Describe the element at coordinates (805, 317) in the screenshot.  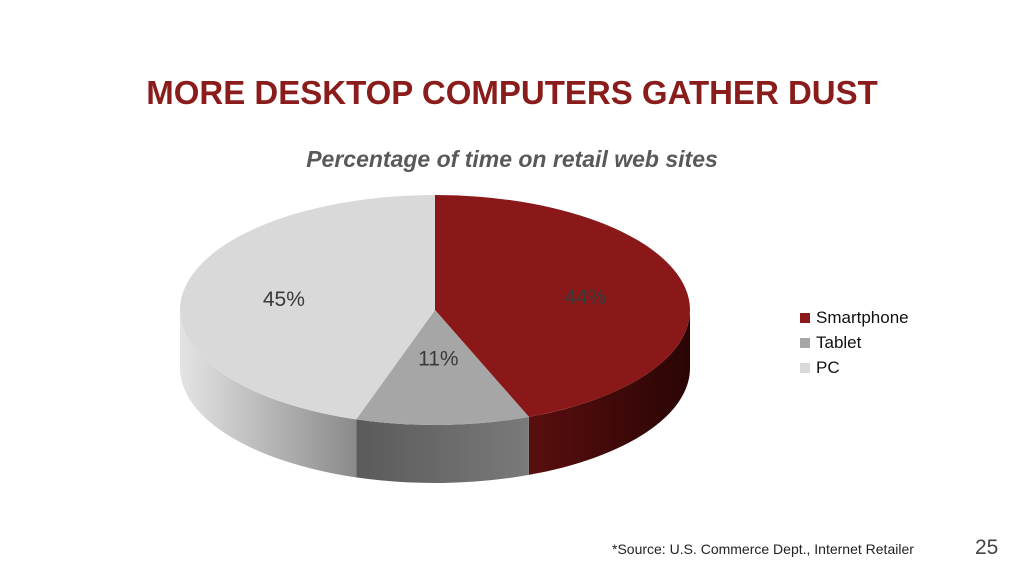
I see `legend-swatch-smartphone` at that location.